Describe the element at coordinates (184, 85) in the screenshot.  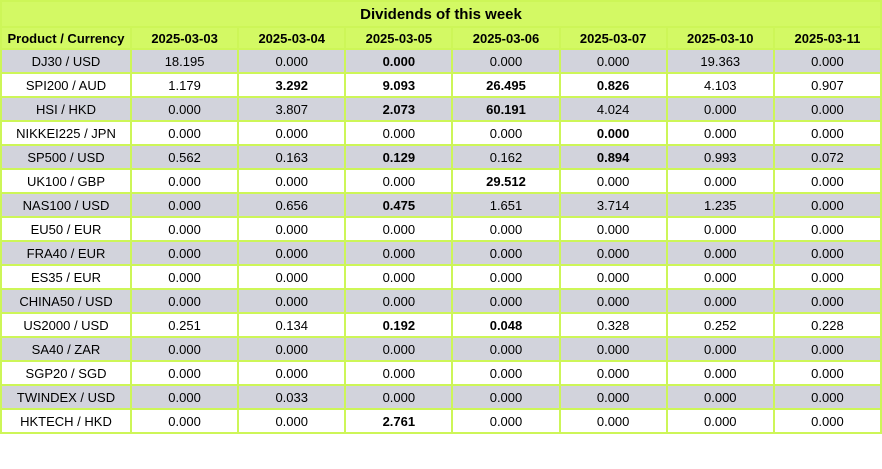
I see `dividend-value-cell: 1.179` at that location.